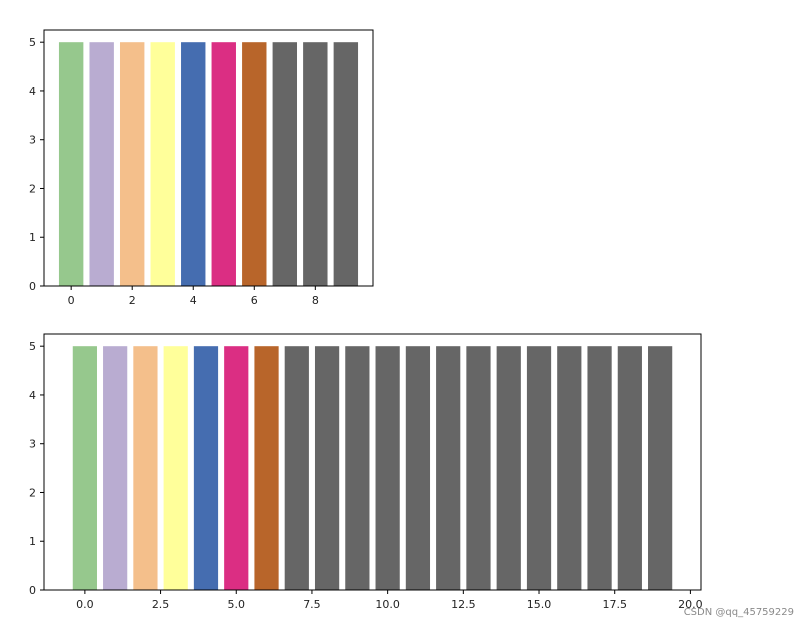 This screenshot has width=800, height=621. Describe the element at coordinates (312, 604) in the screenshot. I see `x-tick-label: 7.5` at that location.